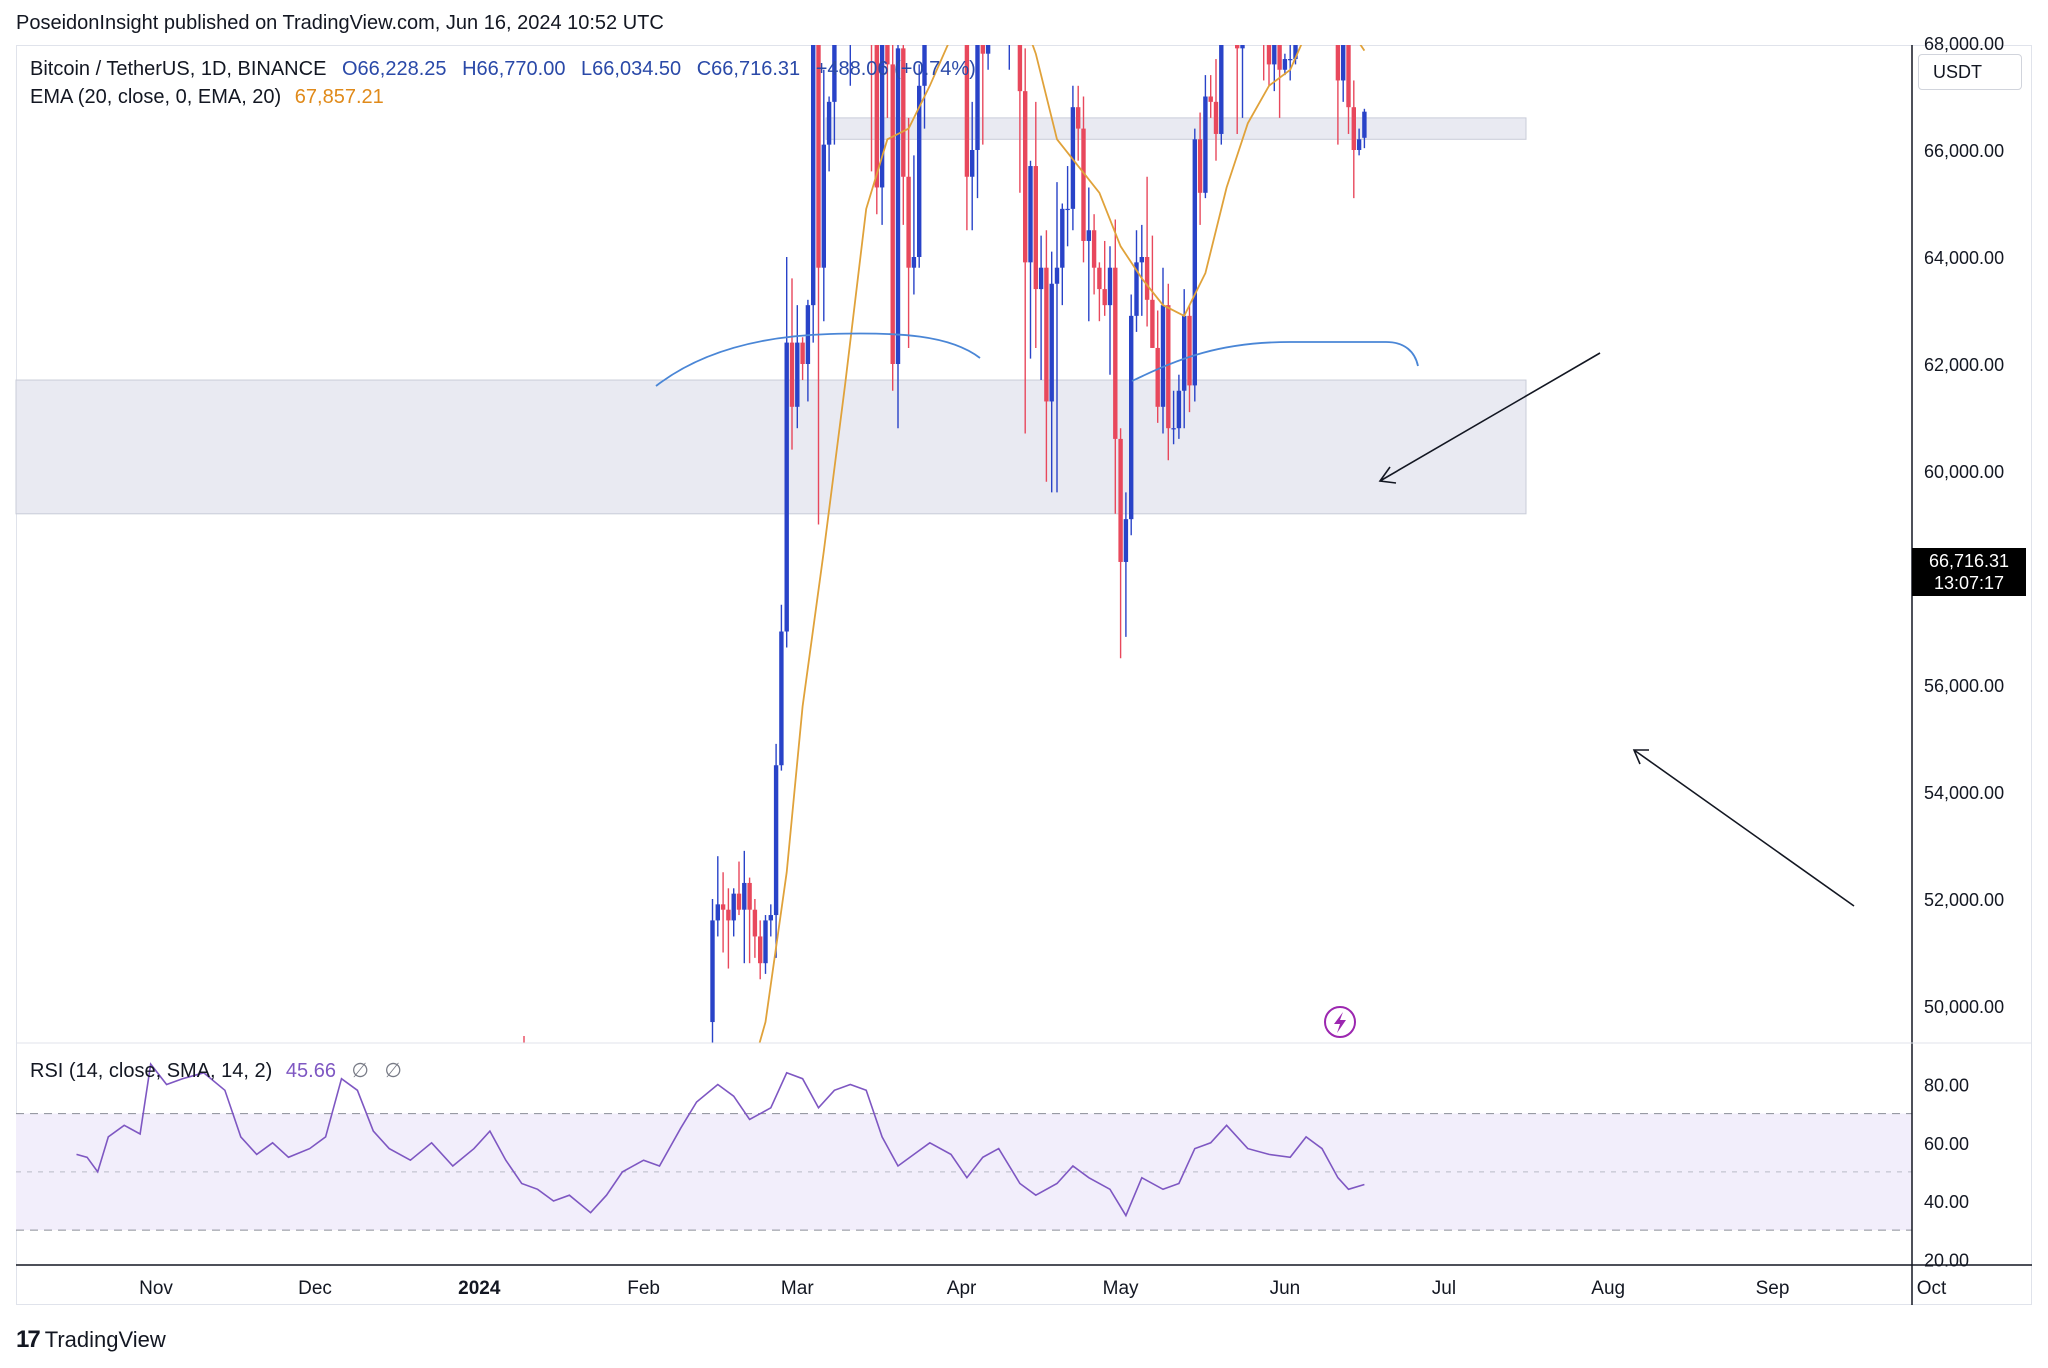 Image resolution: width=2048 pixels, height=1368 pixels. What do you see at coordinates (1744, 828) in the screenshot?
I see `arrow-support` at bounding box center [1744, 828].